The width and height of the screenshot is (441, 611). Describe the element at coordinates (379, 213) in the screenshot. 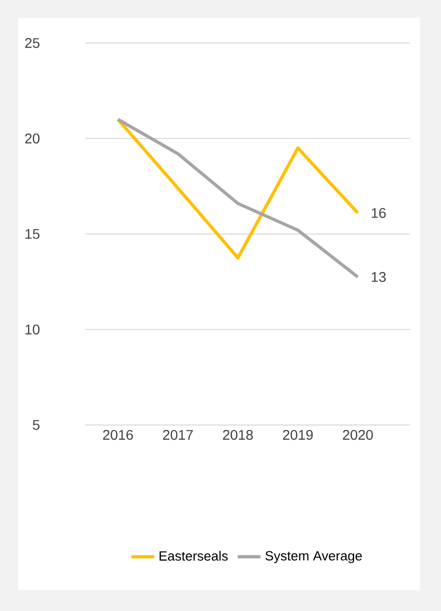

I see `data-label: 16` at that location.